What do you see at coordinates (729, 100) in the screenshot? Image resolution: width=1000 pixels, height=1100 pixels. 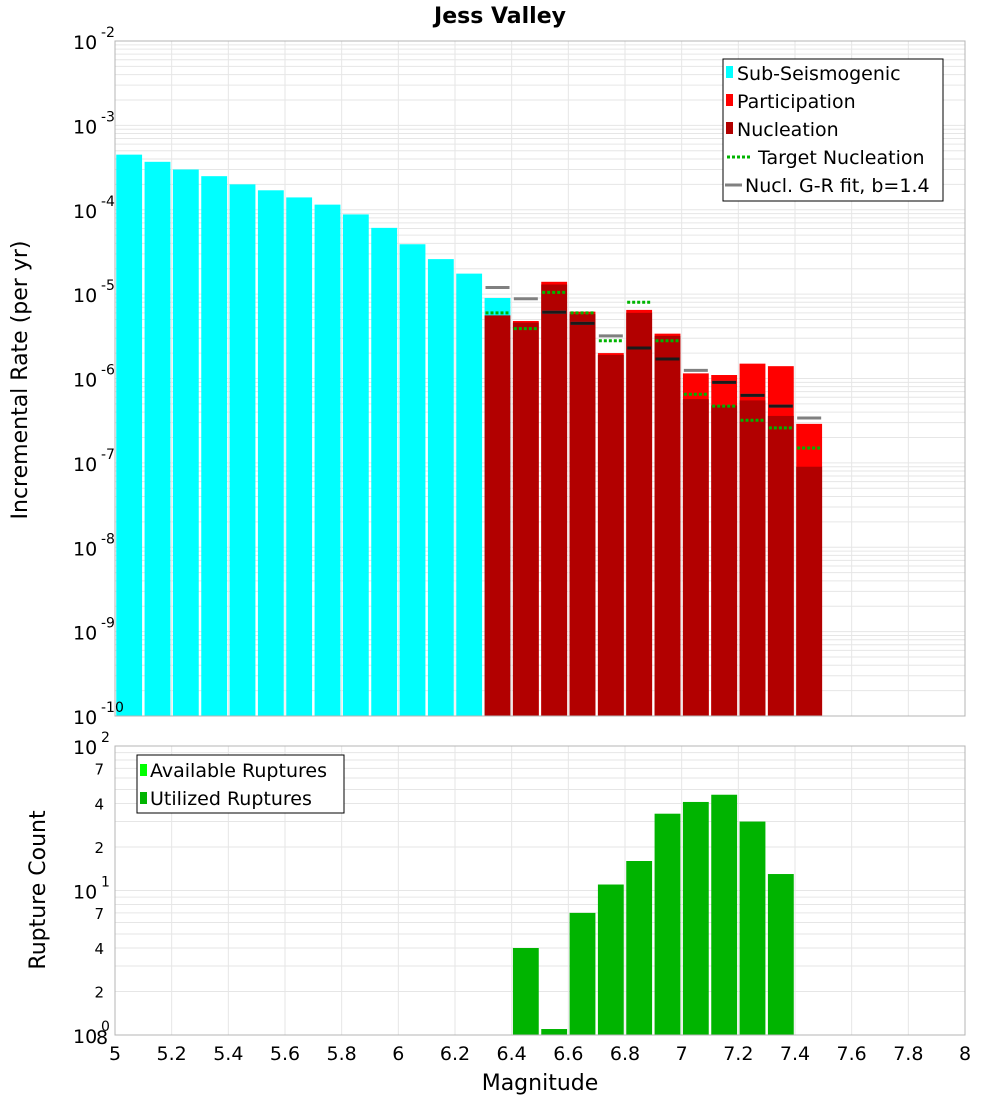 I see `legend-swatch-participation` at bounding box center [729, 100].